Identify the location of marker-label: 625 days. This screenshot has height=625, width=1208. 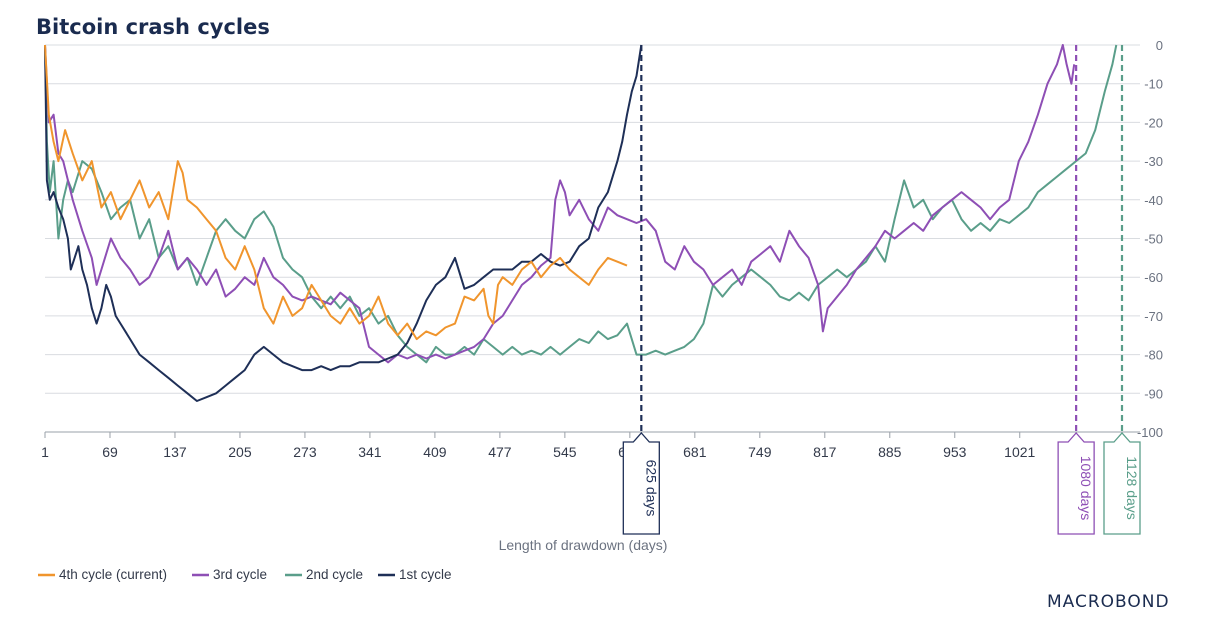
(651, 488).